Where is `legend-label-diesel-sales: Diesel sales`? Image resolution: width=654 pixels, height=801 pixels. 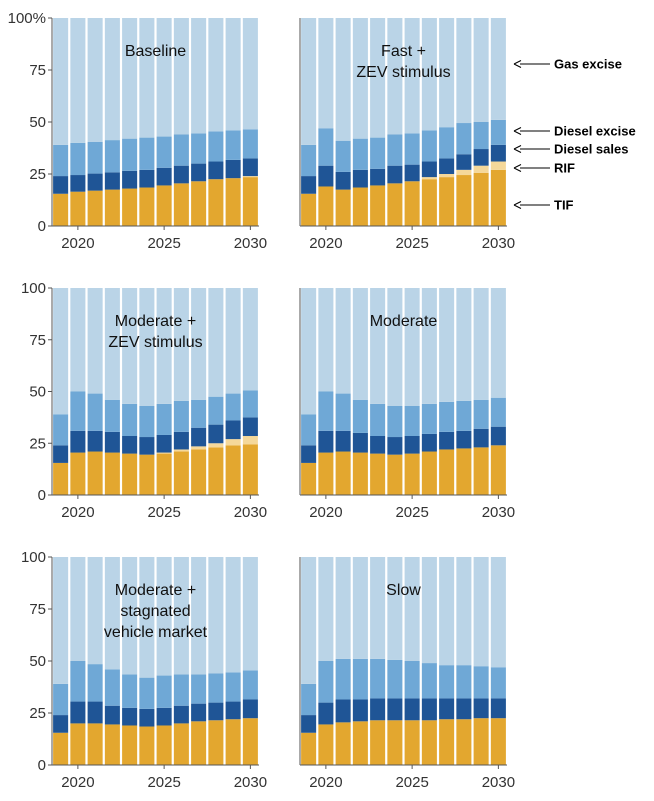
legend-label-diesel-sales: Diesel sales is located at coordinates (591, 149).